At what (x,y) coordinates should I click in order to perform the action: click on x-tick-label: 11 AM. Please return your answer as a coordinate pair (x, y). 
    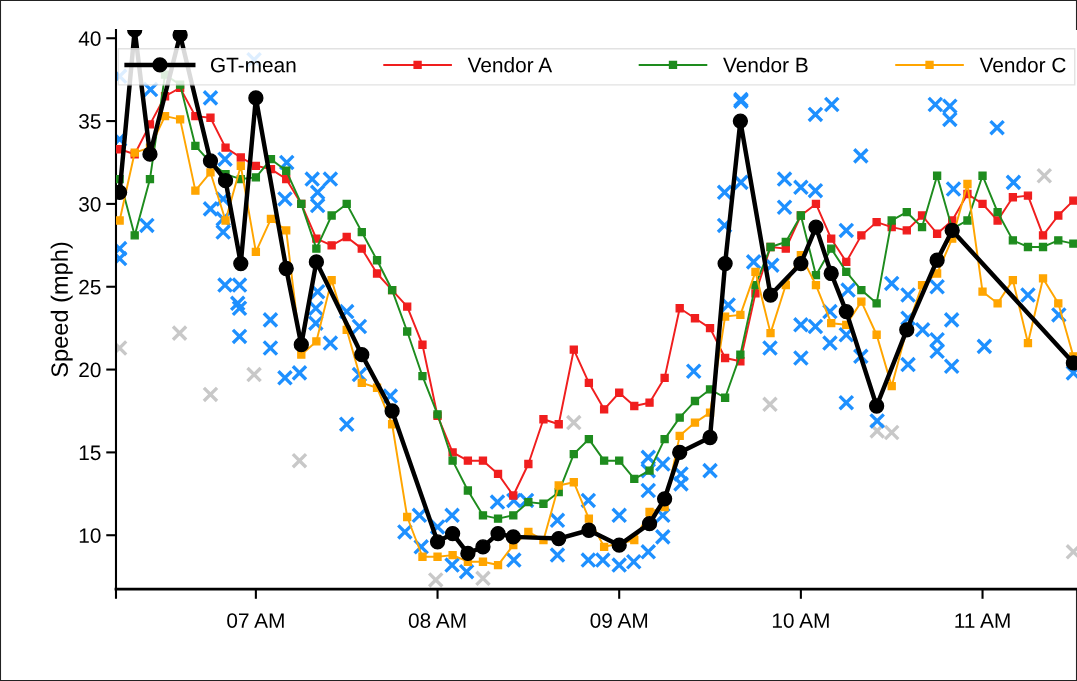
    Looking at the image, I should click on (982, 620).